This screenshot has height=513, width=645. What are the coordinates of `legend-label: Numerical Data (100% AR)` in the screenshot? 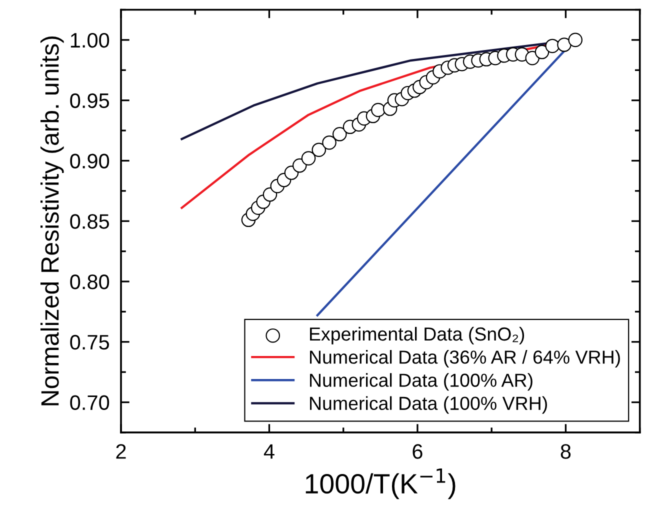 It's located at (421, 382).